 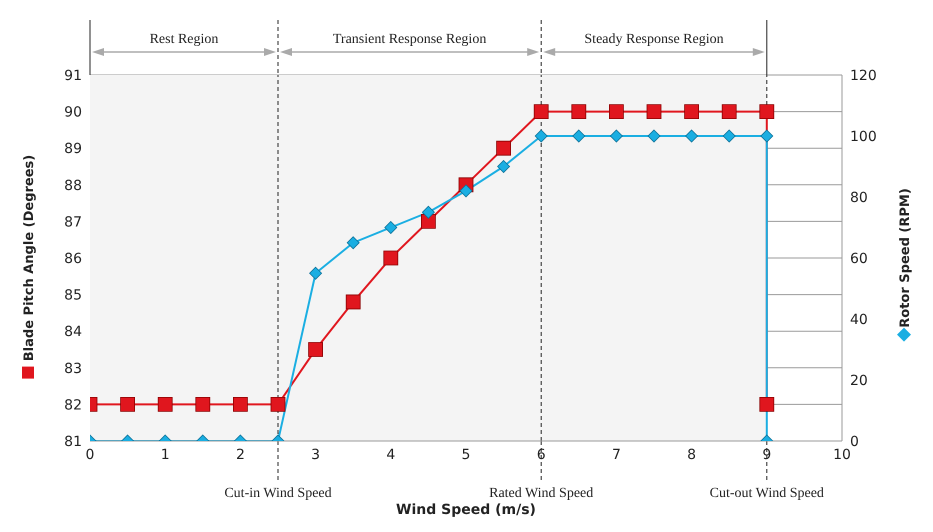 I want to click on y-tick-label: 87, so click(x=73, y=222).